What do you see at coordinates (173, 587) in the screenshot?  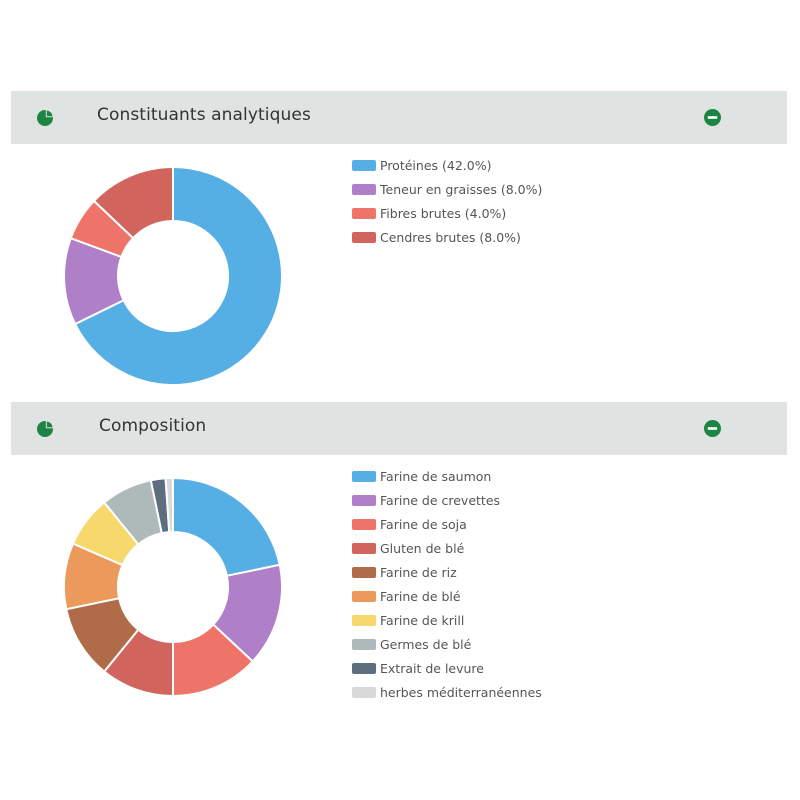 I see `donut-chart-composition` at bounding box center [173, 587].